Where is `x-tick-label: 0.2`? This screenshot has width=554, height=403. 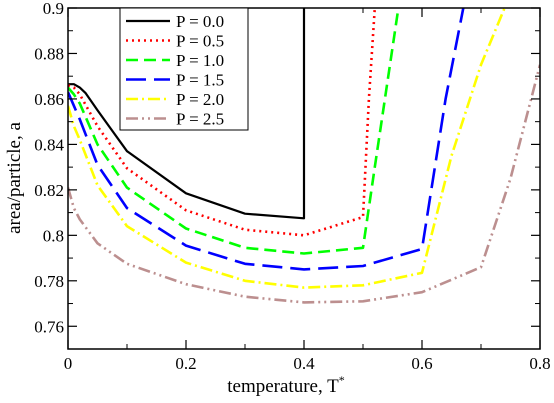
x-tick-label: 0.2 is located at coordinates (185, 363).